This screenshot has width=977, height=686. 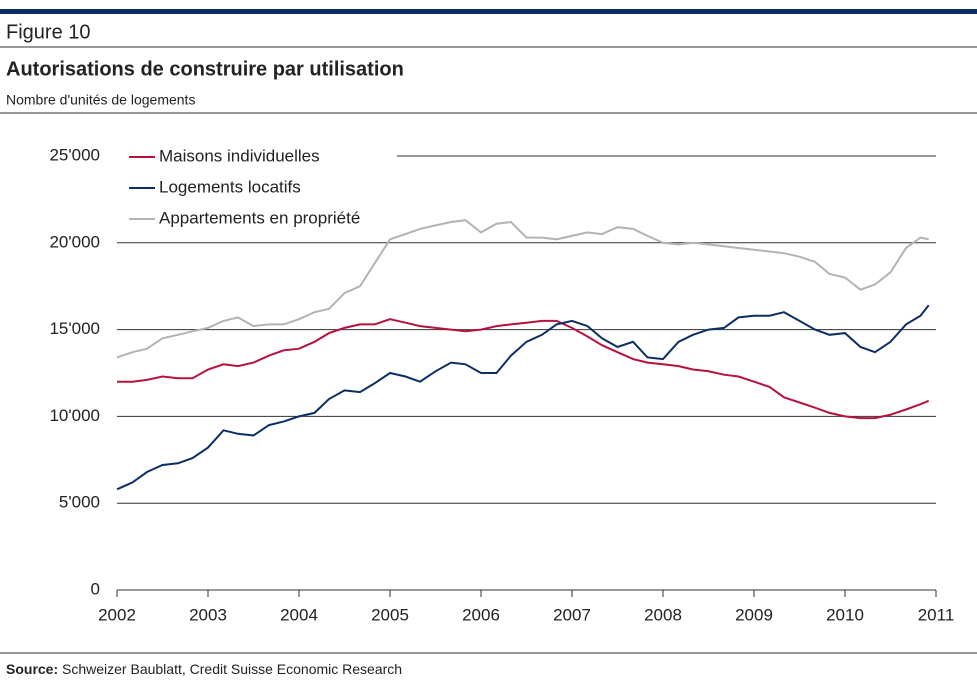 I want to click on x-tick-label: 2007, so click(x=572, y=614).